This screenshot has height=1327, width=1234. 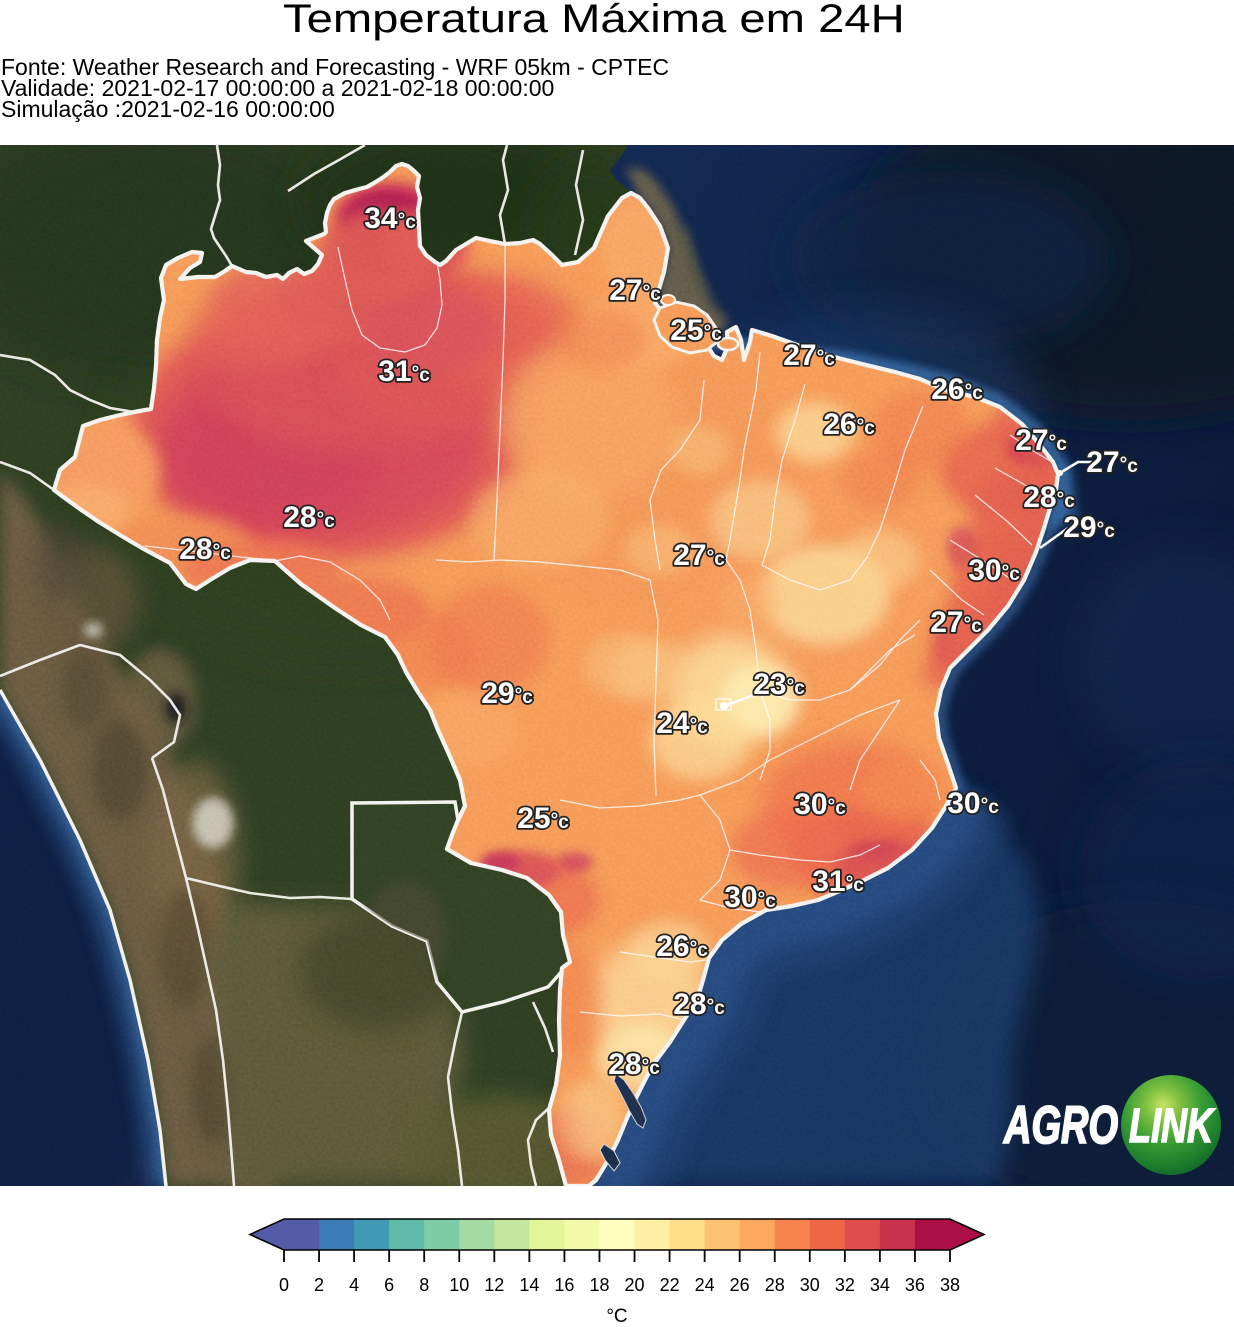 What do you see at coordinates (849, 424) in the screenshot?
I see `svg-text: 26°c` at bounding box center [849, 424].